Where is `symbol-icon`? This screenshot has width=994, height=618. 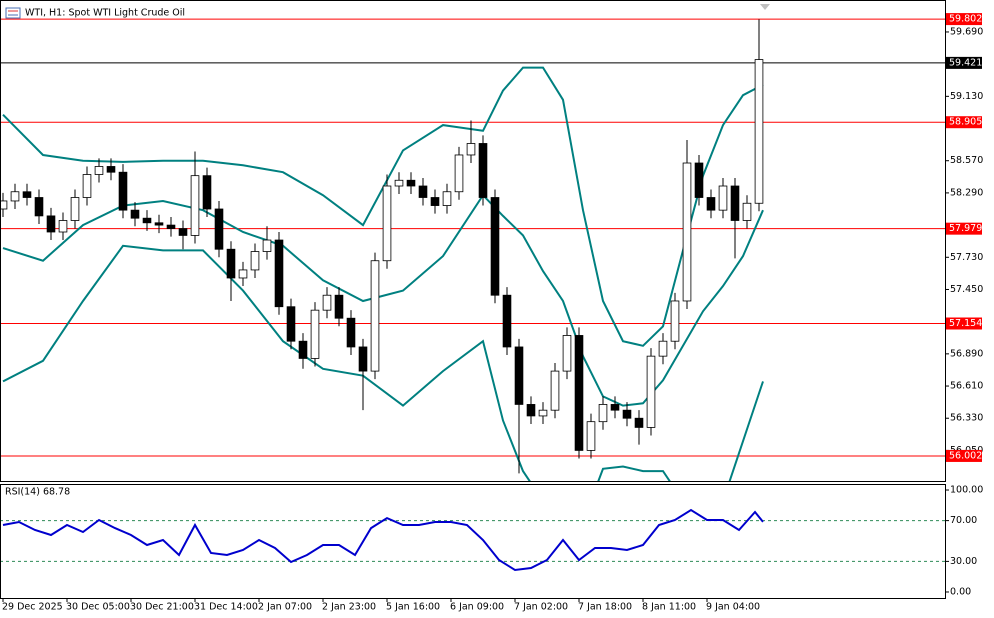
symbol-icon is located at coordinates (13, 13).